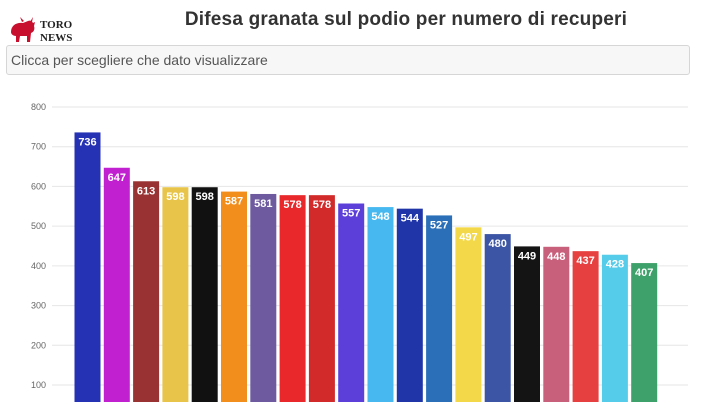 The image size is (712, 402). What do you see at coordinates (527, 256) in the screenshot?
I see `bar-value-label: 449` at bounding box center [527, 256].